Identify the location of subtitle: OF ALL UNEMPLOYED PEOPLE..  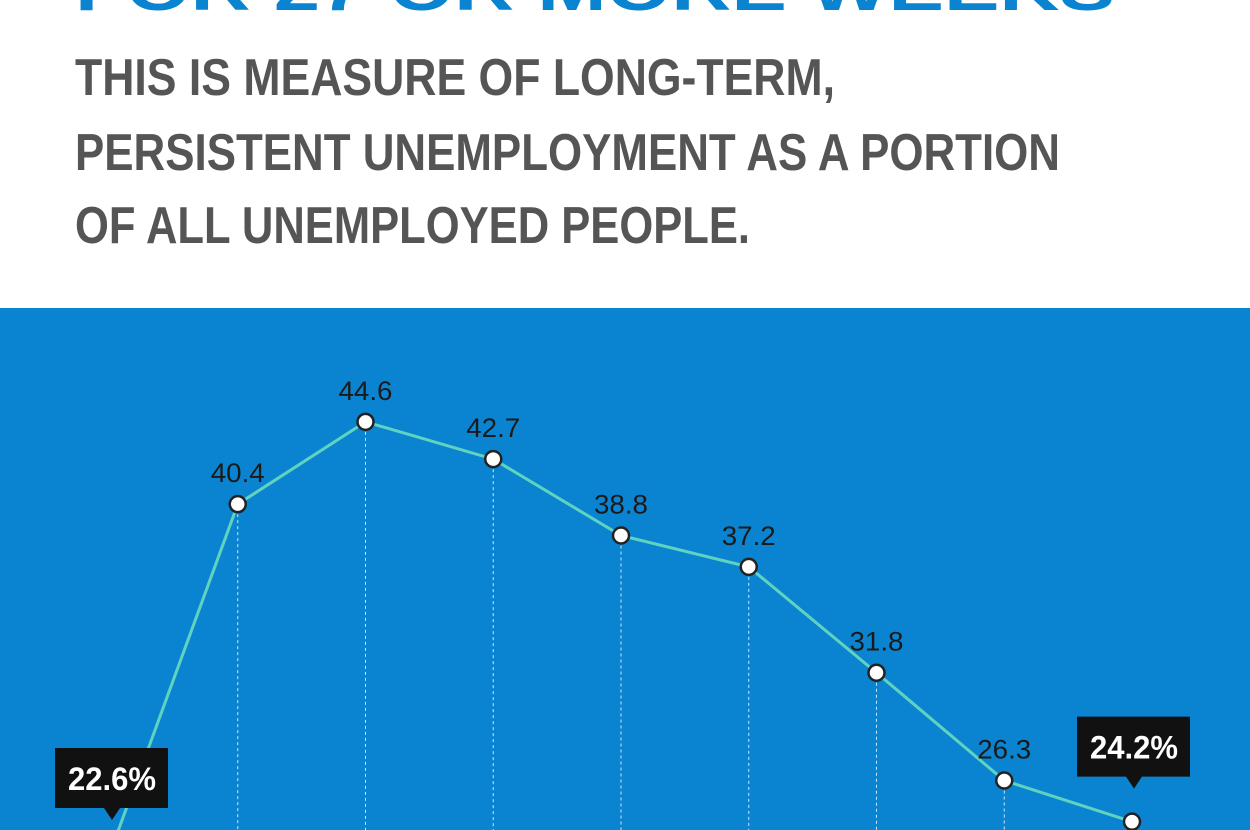
(412, 226).